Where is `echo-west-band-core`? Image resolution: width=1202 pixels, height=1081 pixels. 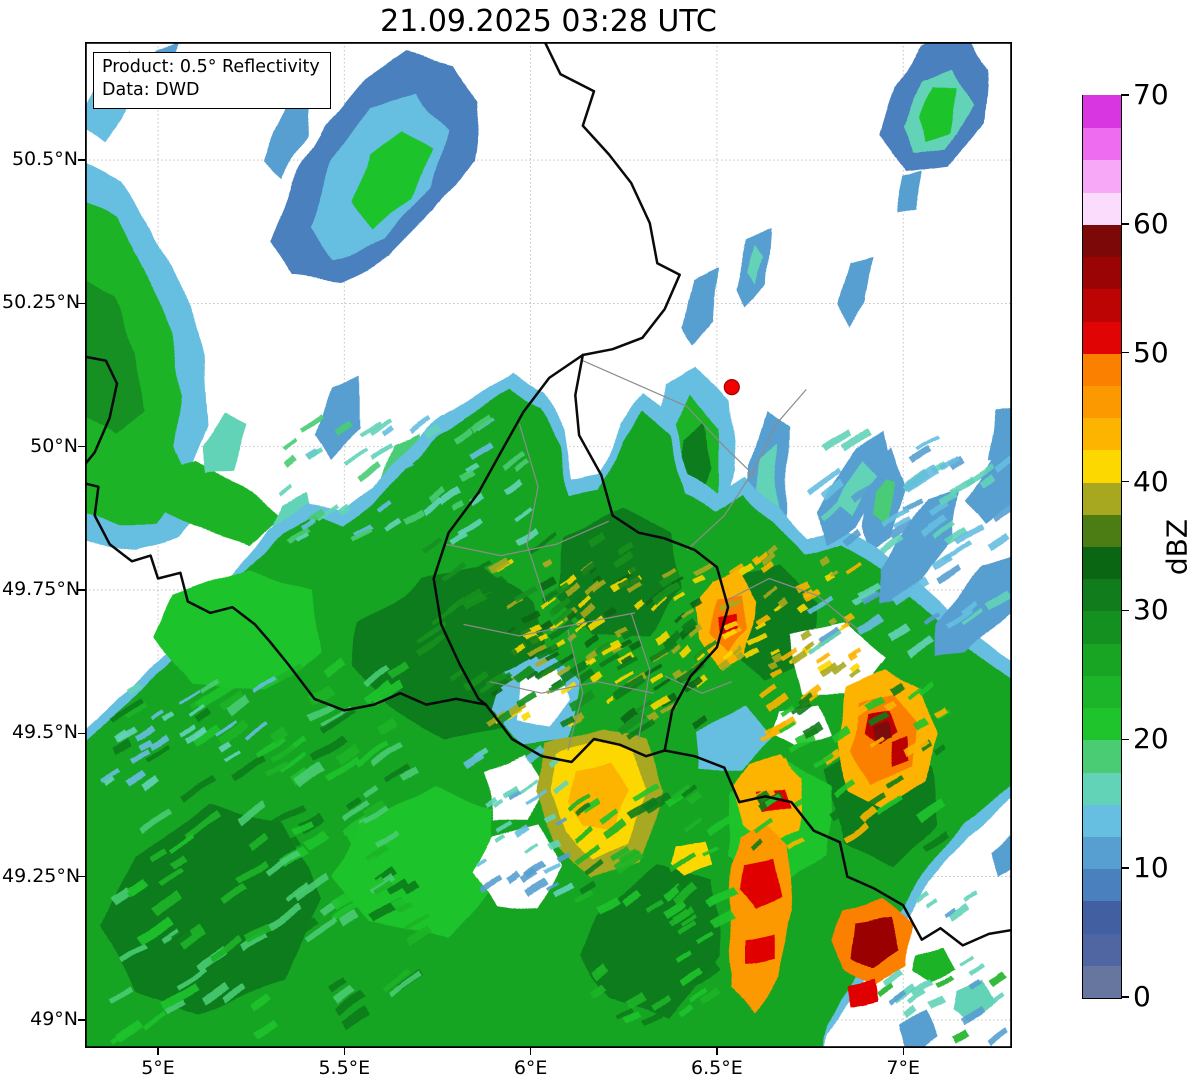
echo-west-band-core is located at coordinates (114, 357).